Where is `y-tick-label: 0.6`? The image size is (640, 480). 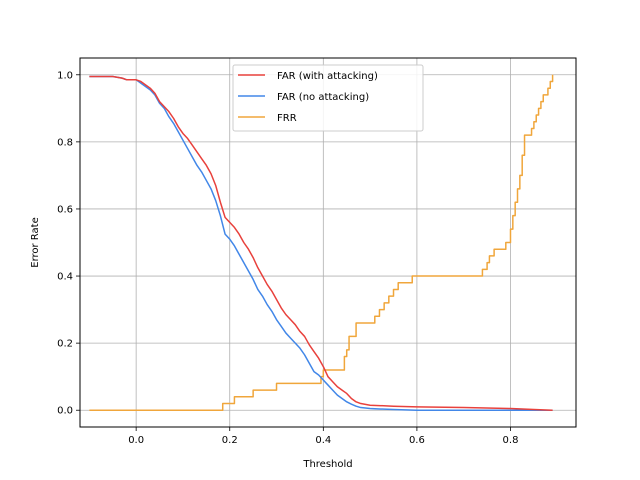
y-tick-label: 0.6 is located at coordinates (65, 209).